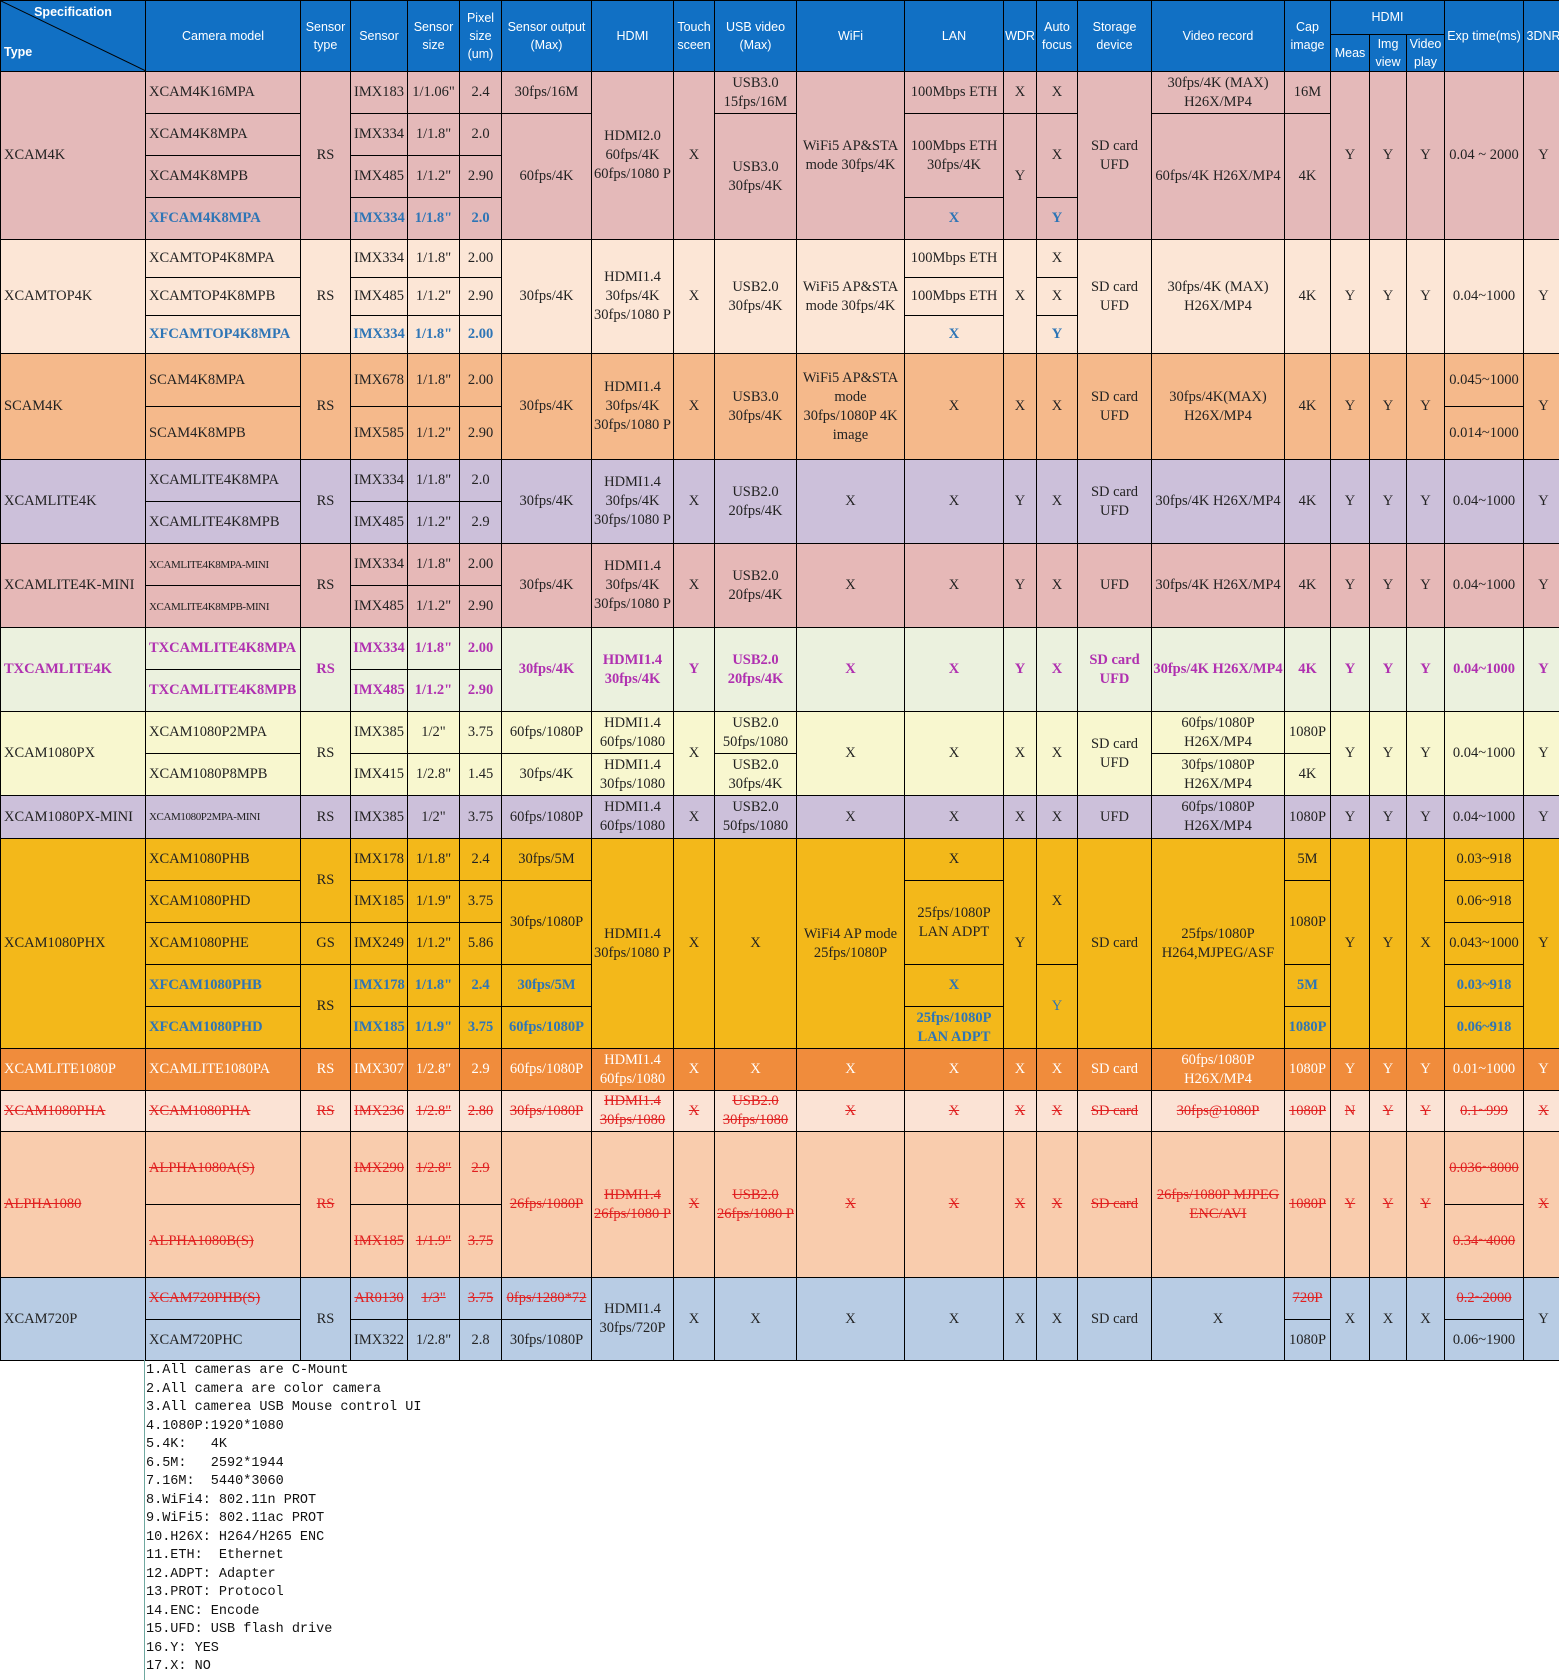  Describe the element at coordinates (480, 1028) in the screenshot. I see `pixel-size-cell: 3.75` at that location.